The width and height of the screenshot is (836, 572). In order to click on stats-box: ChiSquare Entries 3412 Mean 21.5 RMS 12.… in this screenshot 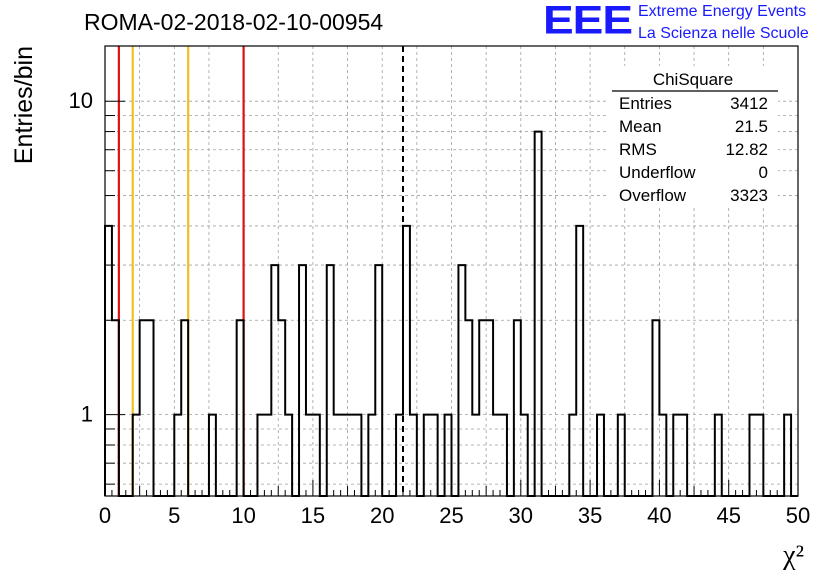, I will do `click(693, 137)`.